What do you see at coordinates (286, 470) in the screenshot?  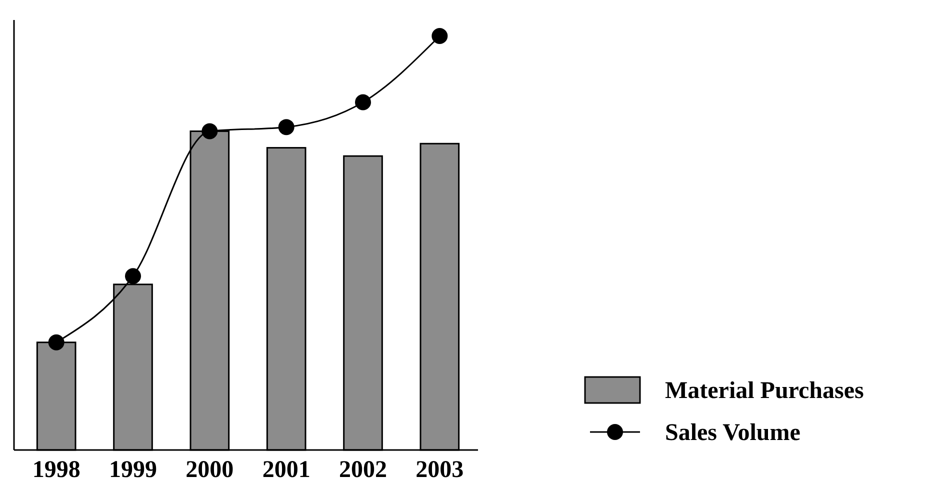 I see `x-tick-label: 2001` at bounding box center [286, 470].